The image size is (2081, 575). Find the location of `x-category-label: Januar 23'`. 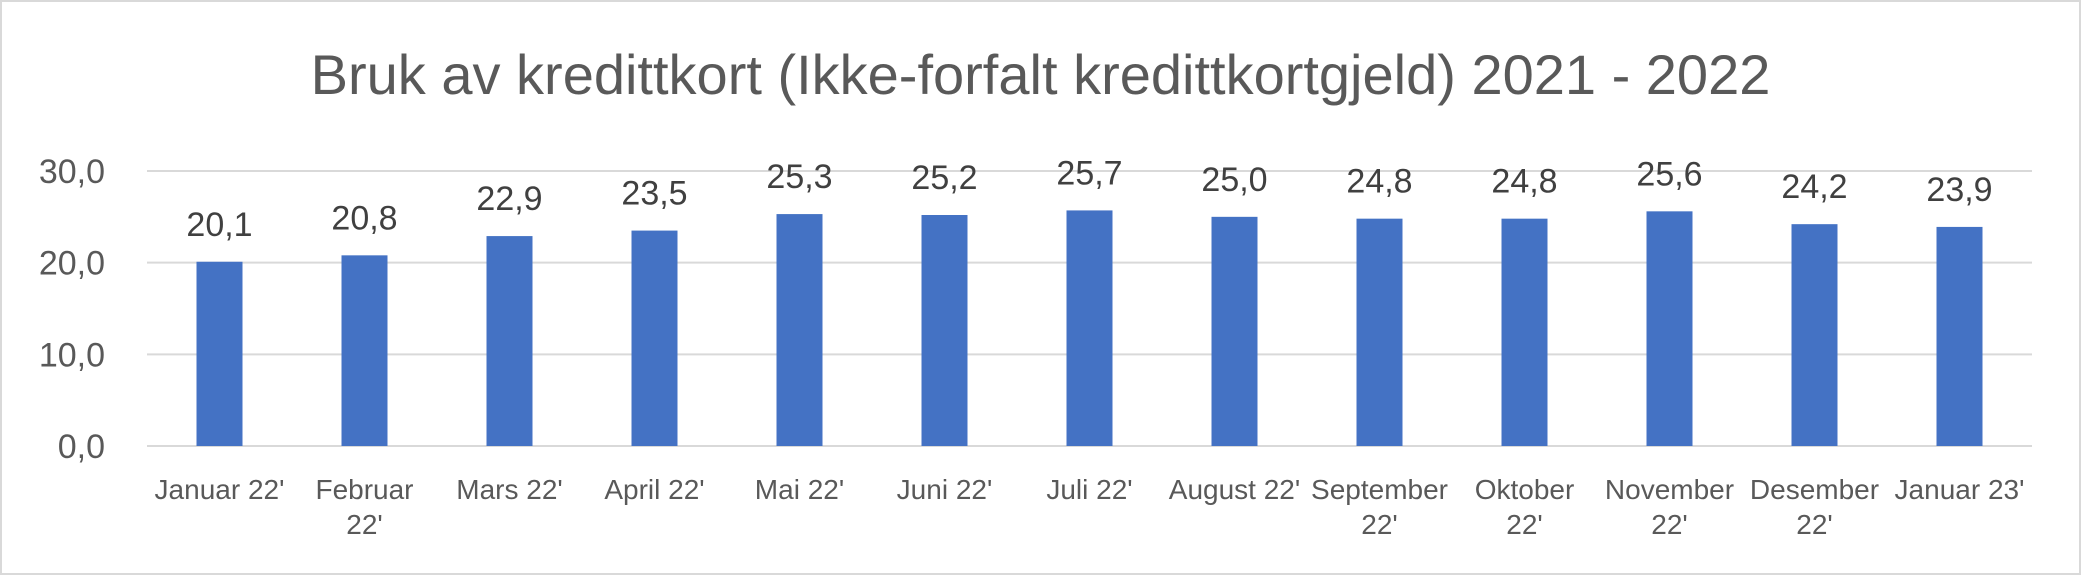

x-category-label: Januar 23' is located at coordinates (1960, 489).